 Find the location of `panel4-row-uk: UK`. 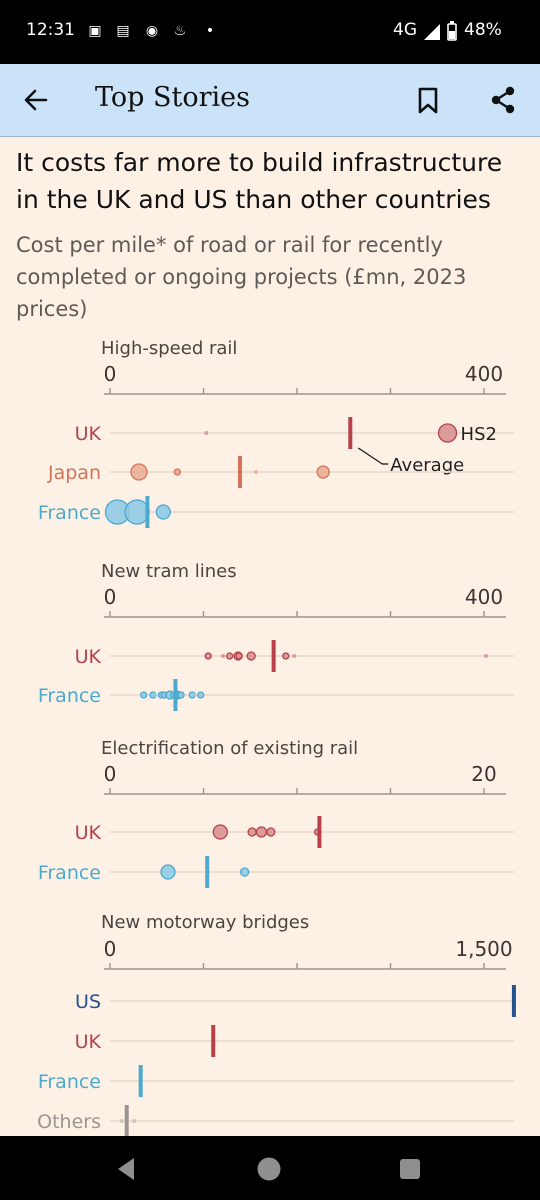

panel4-row-uk: UK is located at coordinates (294, 1041).